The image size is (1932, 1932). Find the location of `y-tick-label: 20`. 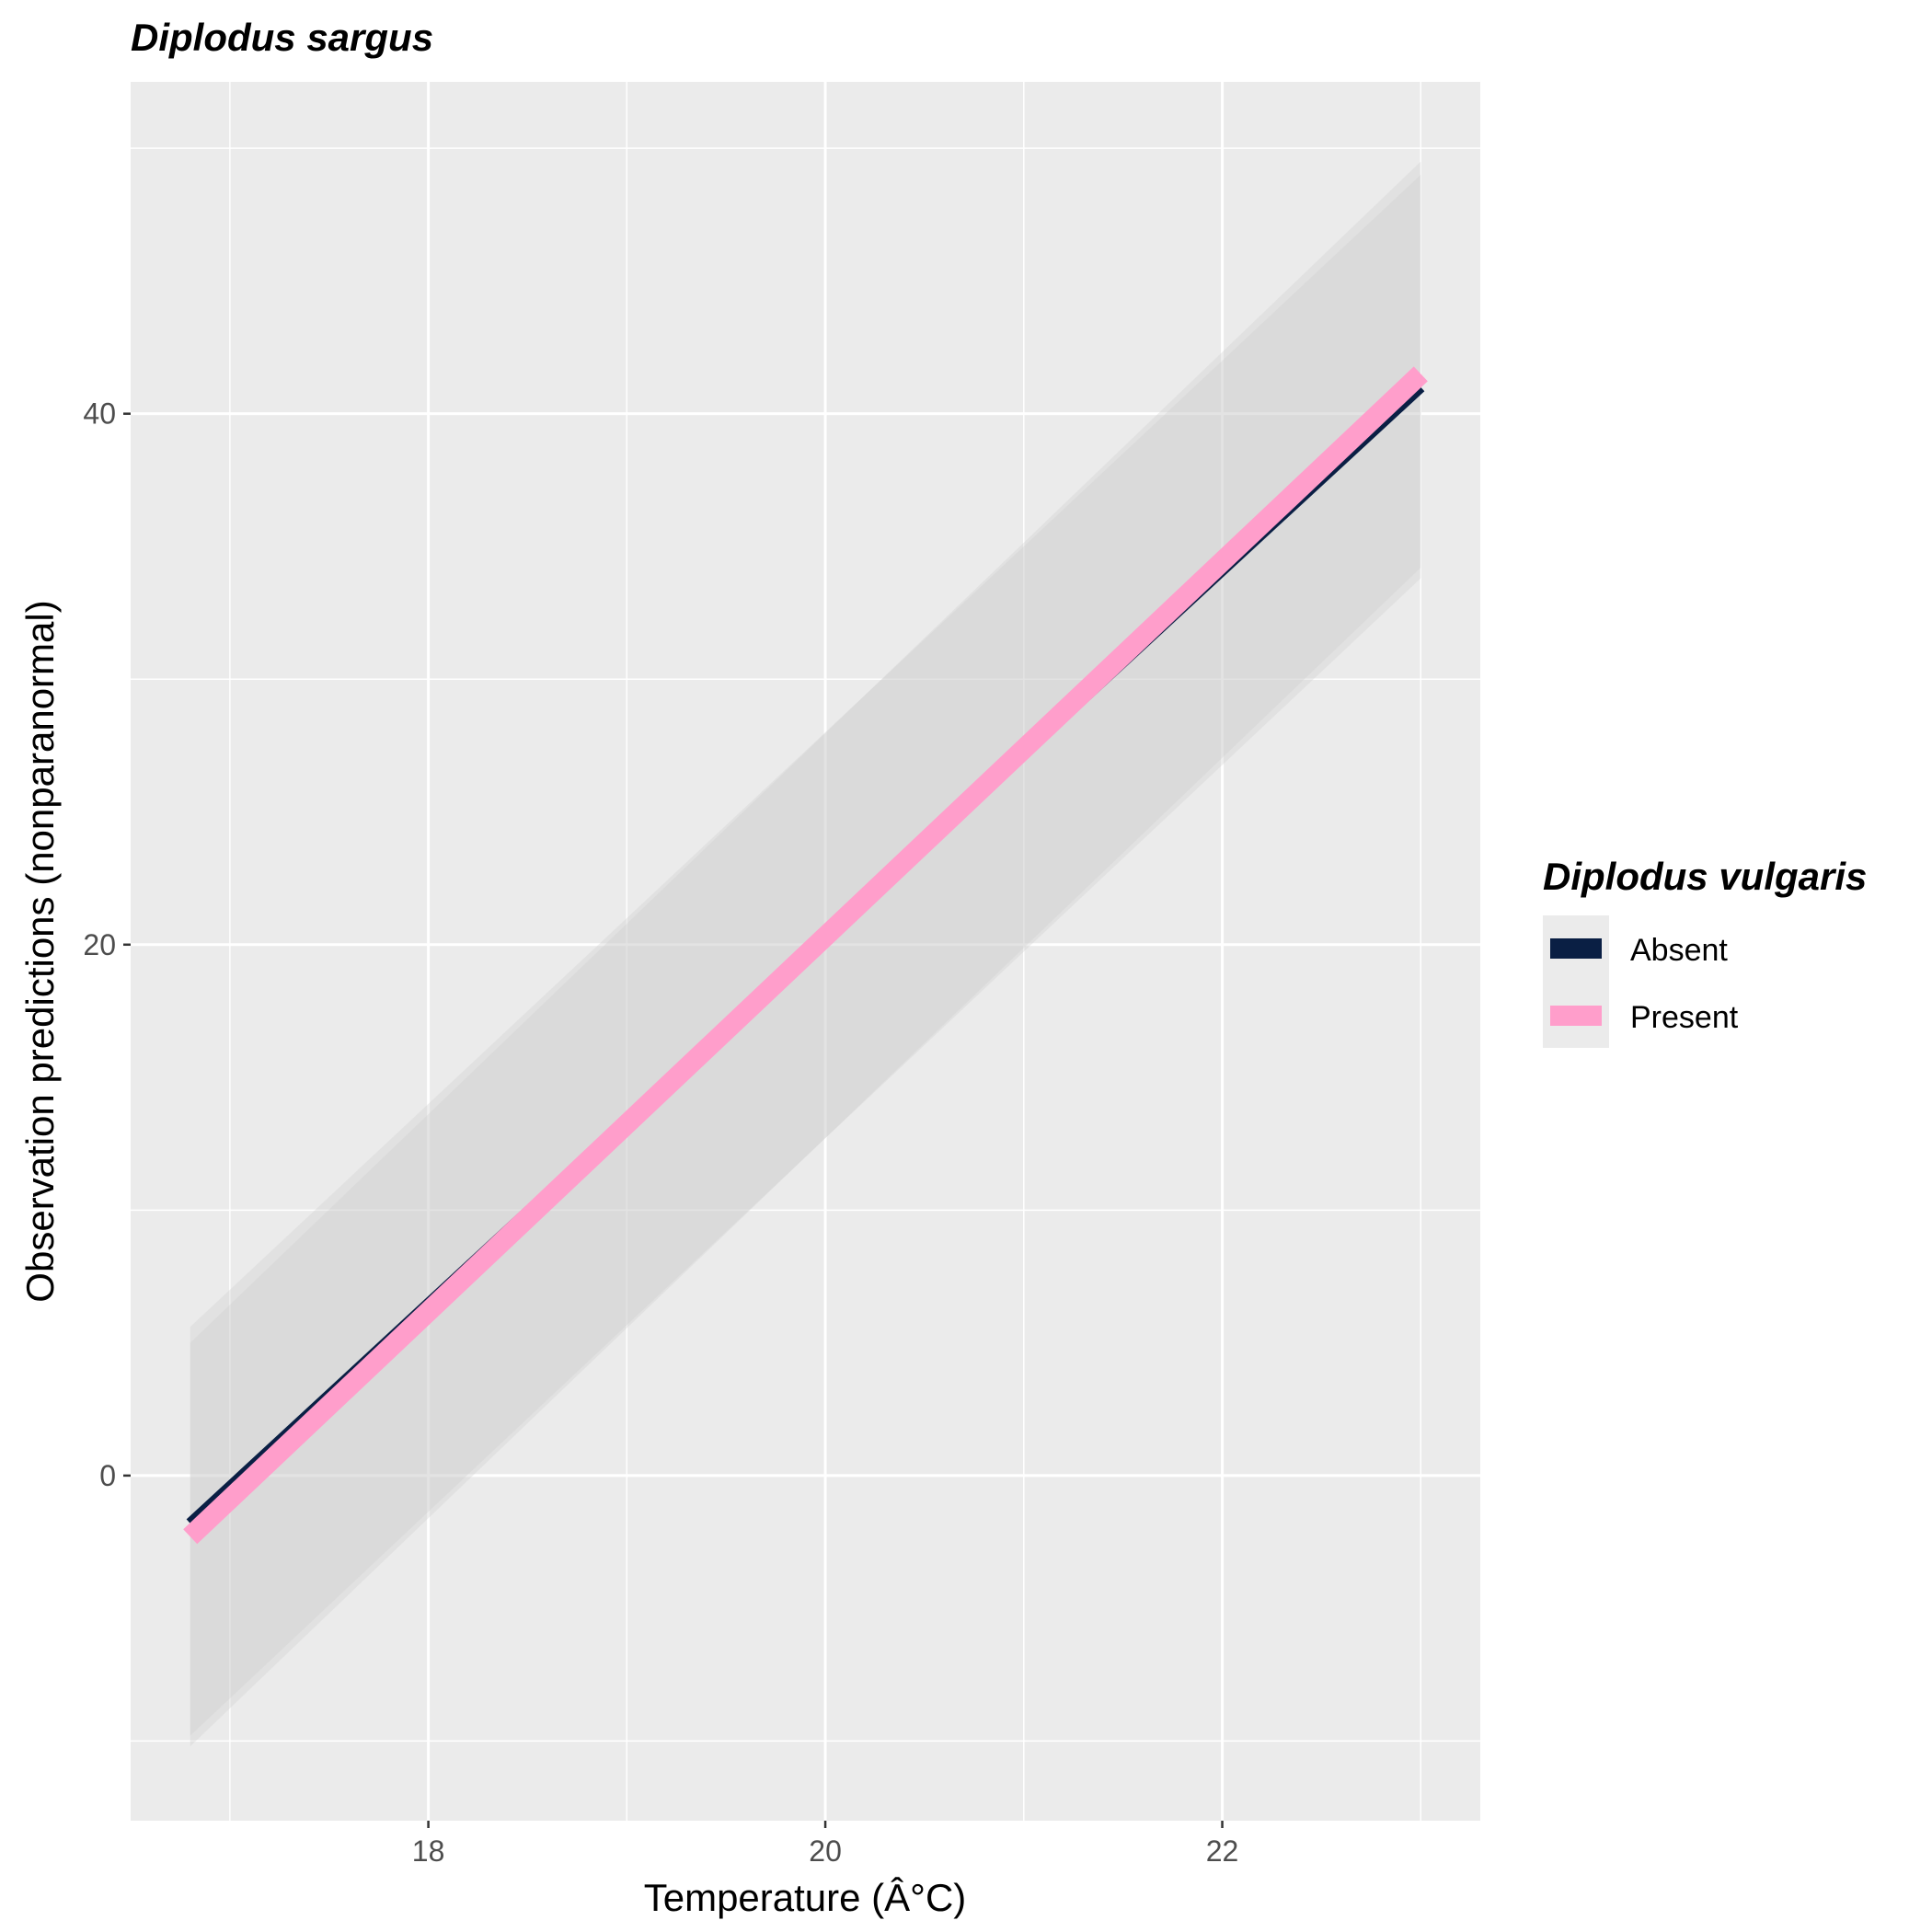

y-tick-label: 20 is located at coordinates (99, 945).